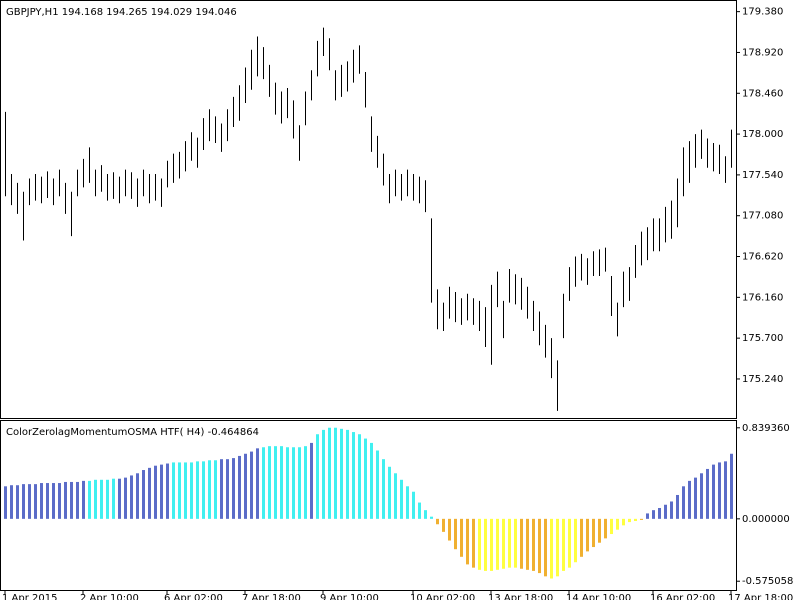  I want to click on y-tick-label: 178.920, so click(762, 52).